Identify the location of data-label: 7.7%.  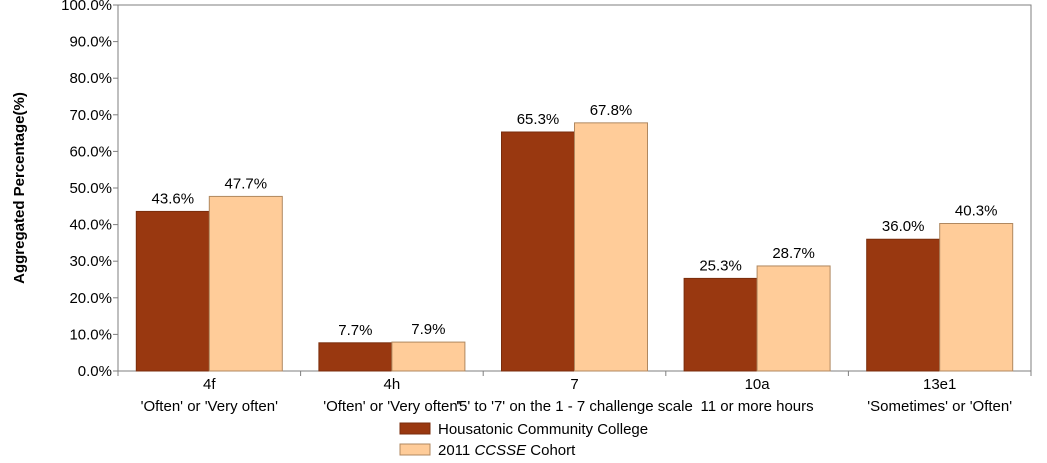
(355, 330).